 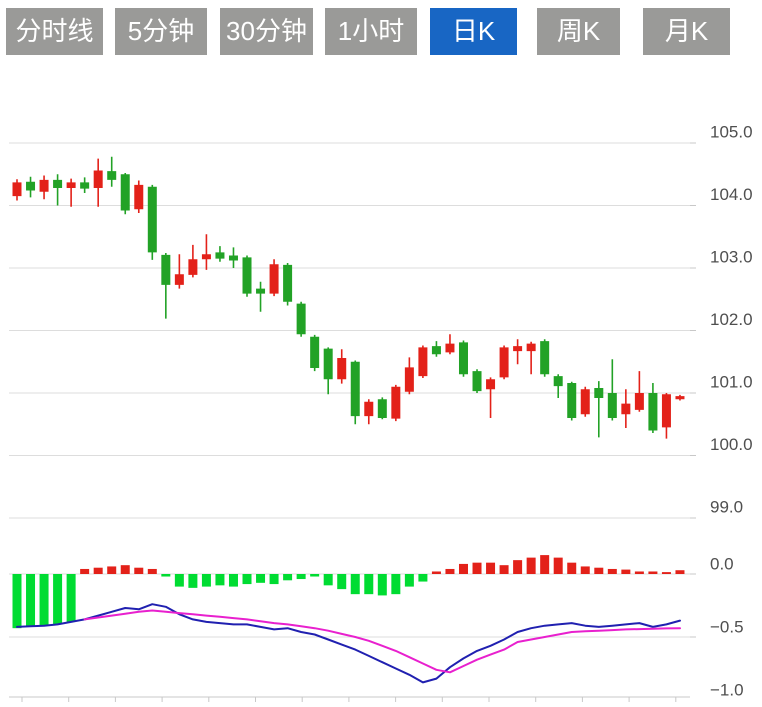 What do you see at coordinates (161, 31) in the screenshot?
I see `tab-5min: 5分钟` at bounding box center [161, 31].